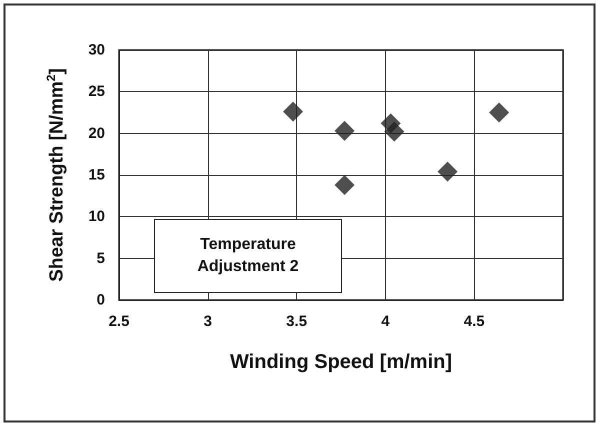 This screenshot has height=423, width=596. Describe the element at coordinates (100, 300) in the screenshot. I see `y-tick-label: 0` at that location.